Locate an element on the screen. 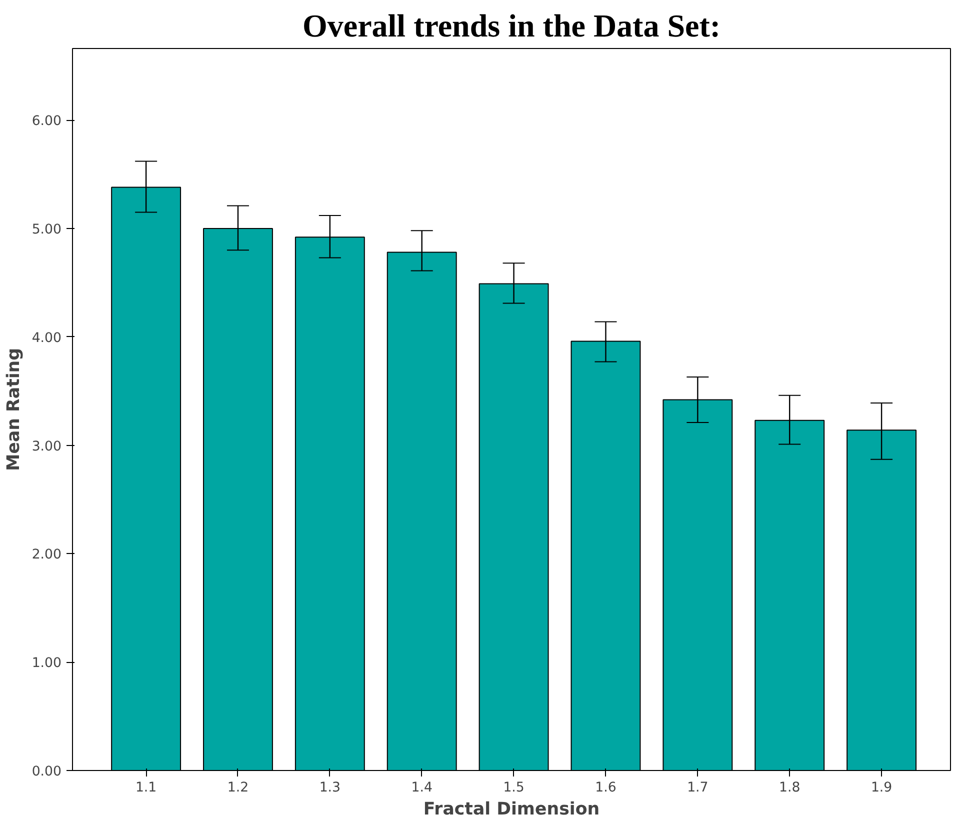 The image size is (961, 827). x-tick-label: 1.3 is located at coordinates (330, 788).